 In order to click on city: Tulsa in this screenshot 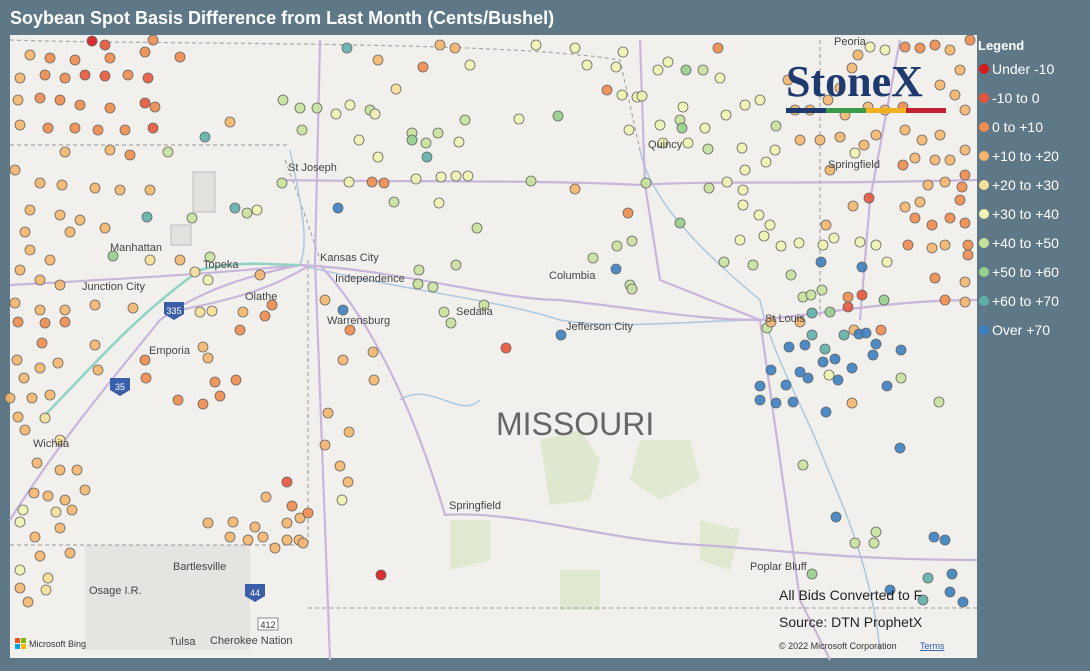, I will do `click(182, 642)`.